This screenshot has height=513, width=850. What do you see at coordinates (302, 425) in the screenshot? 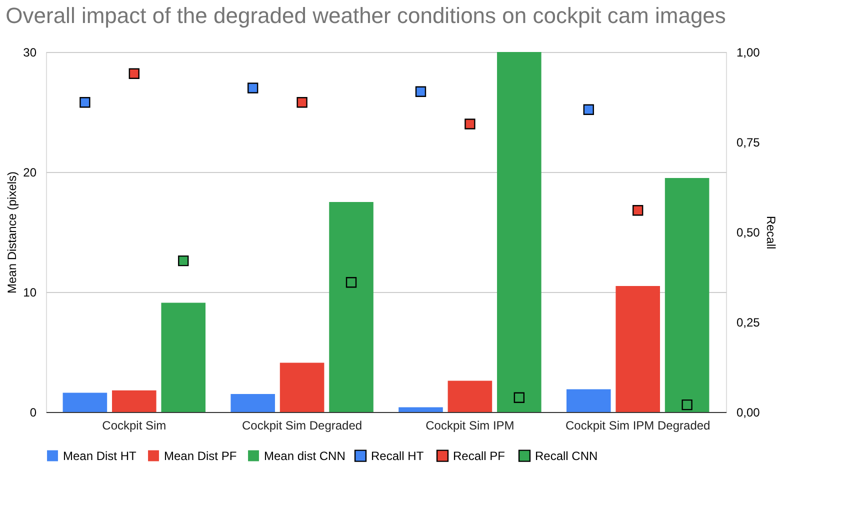
I see `x-tick-label: Cockpit Sim Degraded` at bounding box center [302, 425].